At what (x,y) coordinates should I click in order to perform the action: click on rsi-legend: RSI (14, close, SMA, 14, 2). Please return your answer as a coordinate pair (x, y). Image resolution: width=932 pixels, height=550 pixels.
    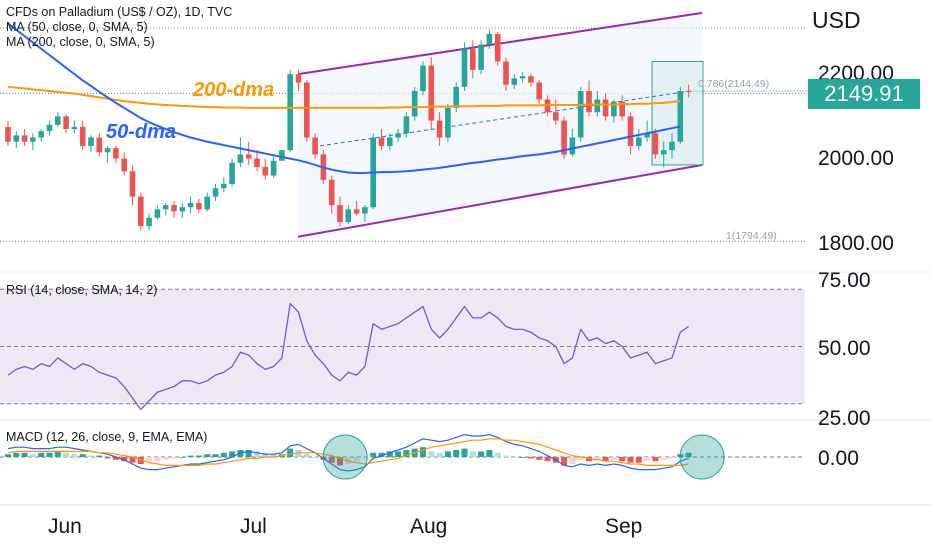
    Looking at the image, I should click on (82, 290).